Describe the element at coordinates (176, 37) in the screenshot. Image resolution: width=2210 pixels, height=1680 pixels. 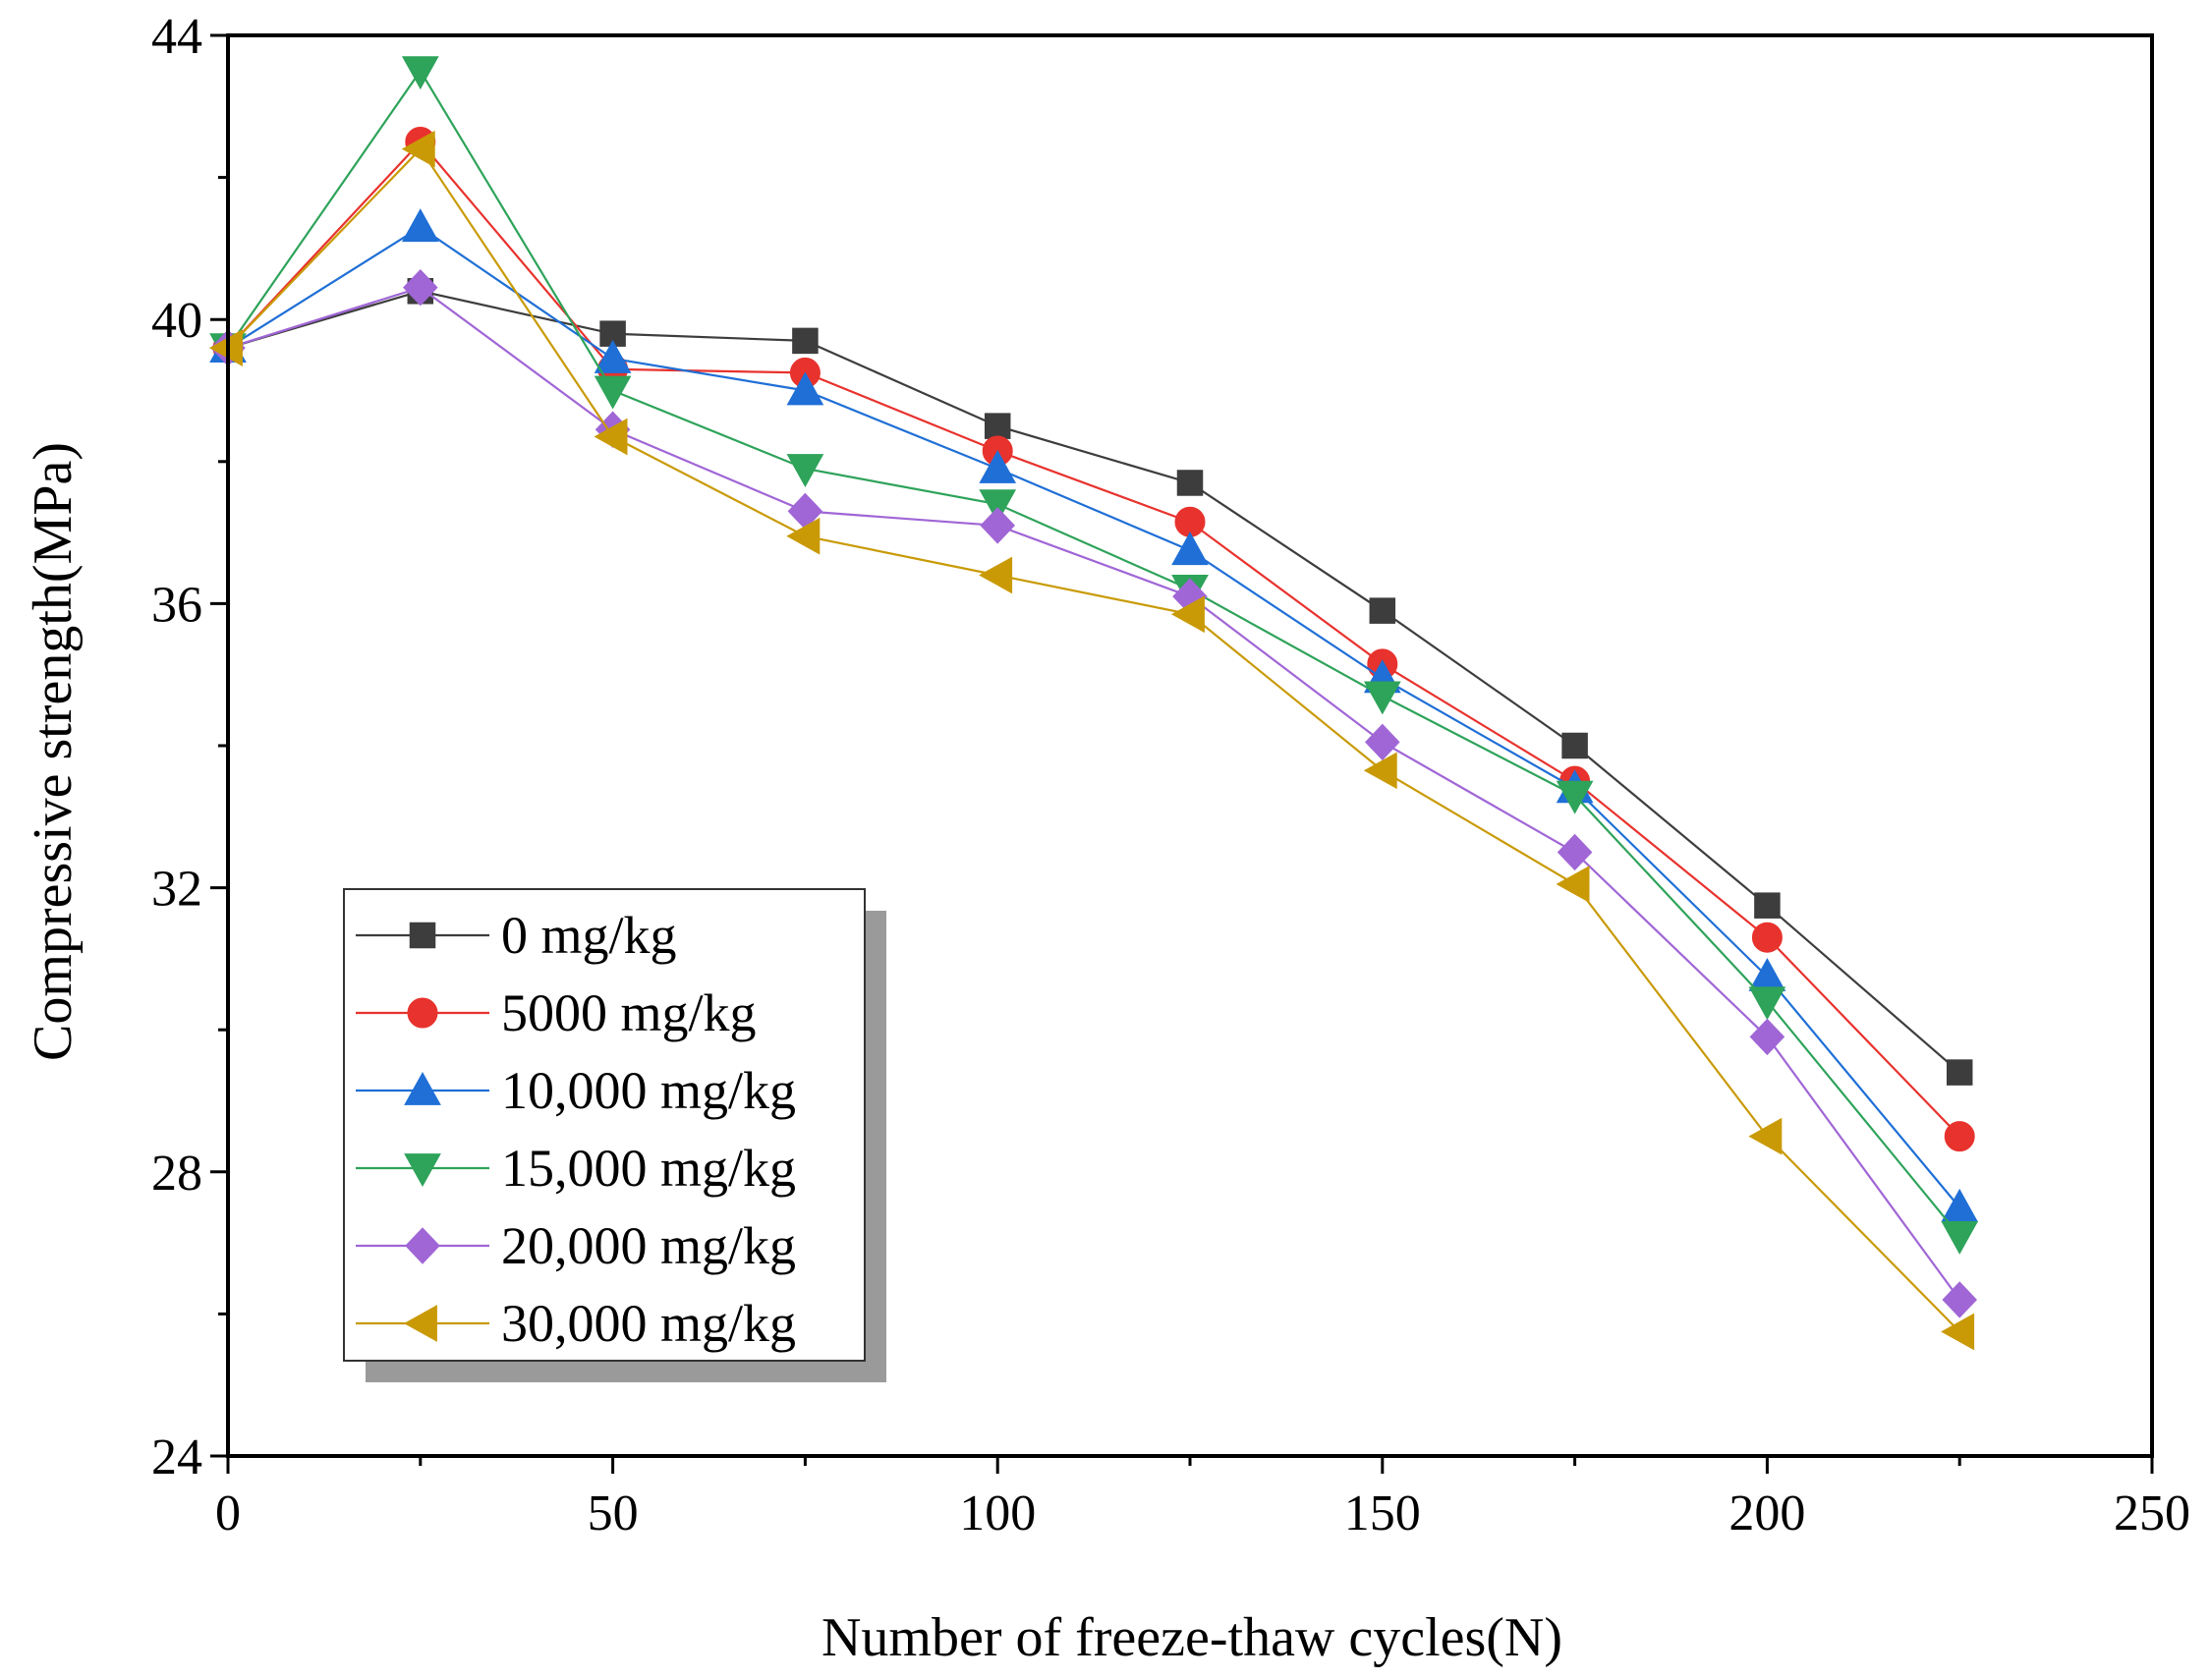
I see `y-tick-label-5: 44` at that location.